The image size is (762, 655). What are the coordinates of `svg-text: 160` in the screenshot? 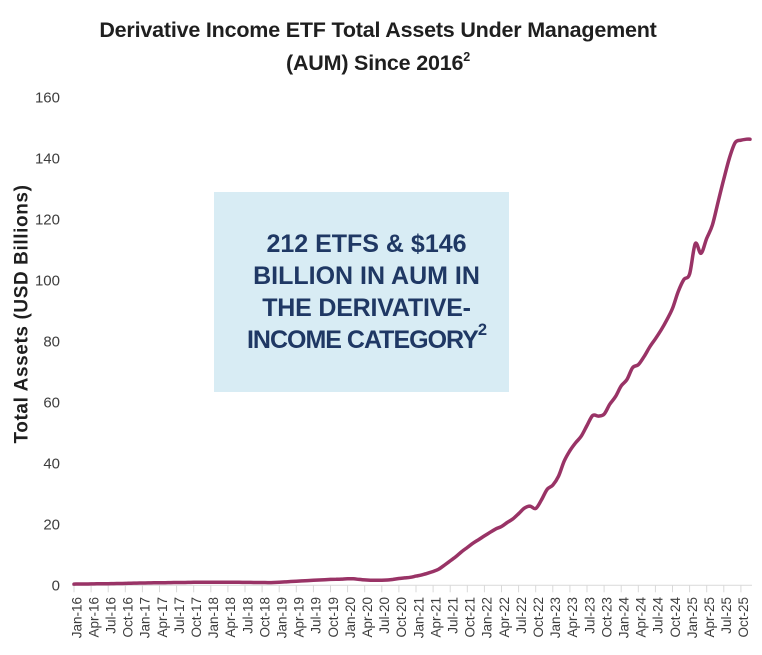 It's located at (47, 97).